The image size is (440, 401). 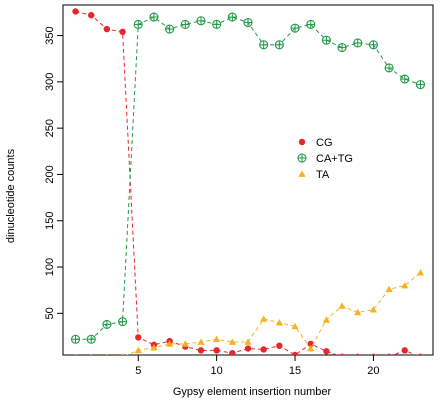 What do you see at coordinates (217, 371) in the screenshot?
I see `x-tick-label: 10` at bounding box center [217, 371].